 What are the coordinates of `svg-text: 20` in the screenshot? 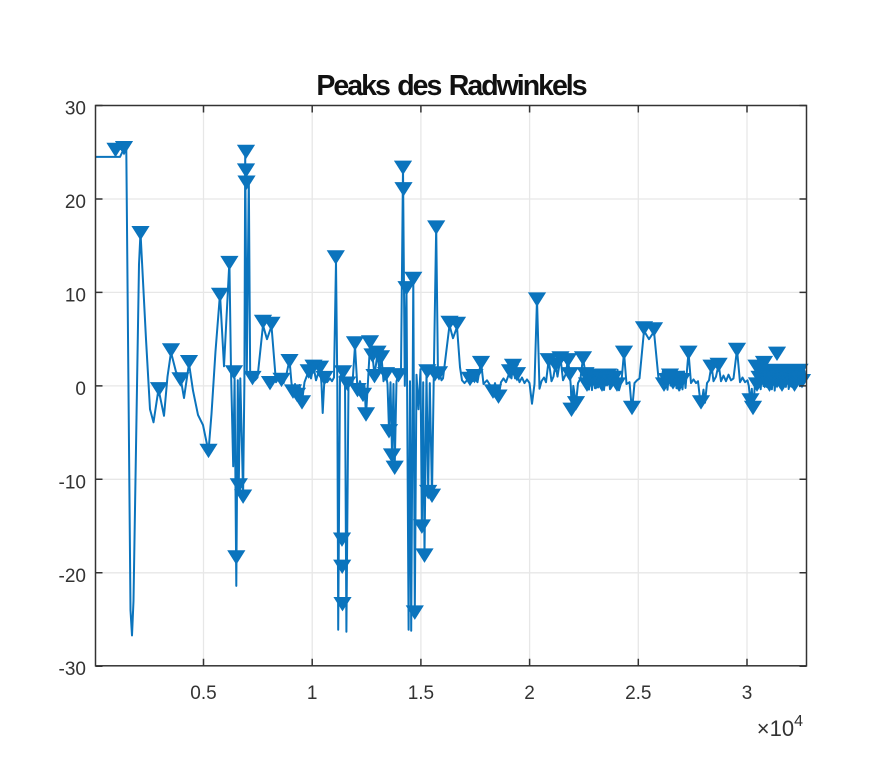 It's located at (75, 202).